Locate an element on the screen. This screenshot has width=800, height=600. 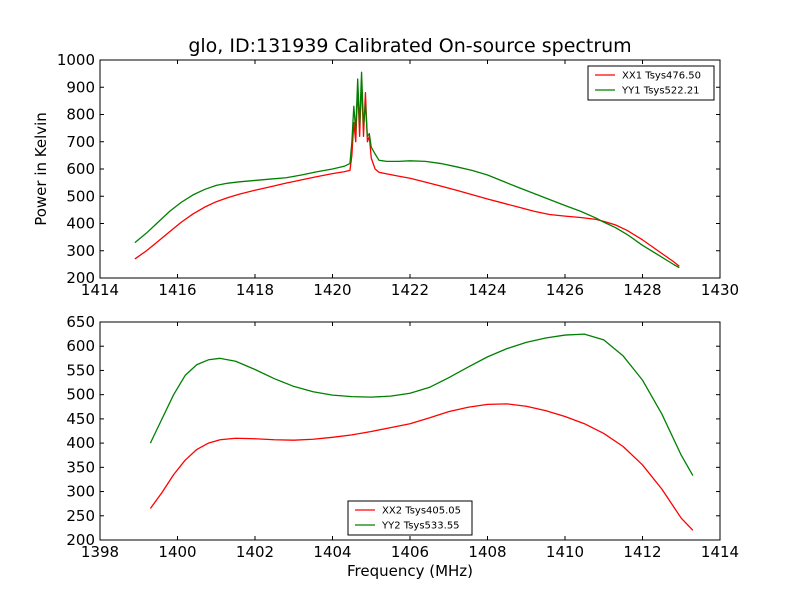
y-tick-label: 550 is located at coordinates (80, 370).